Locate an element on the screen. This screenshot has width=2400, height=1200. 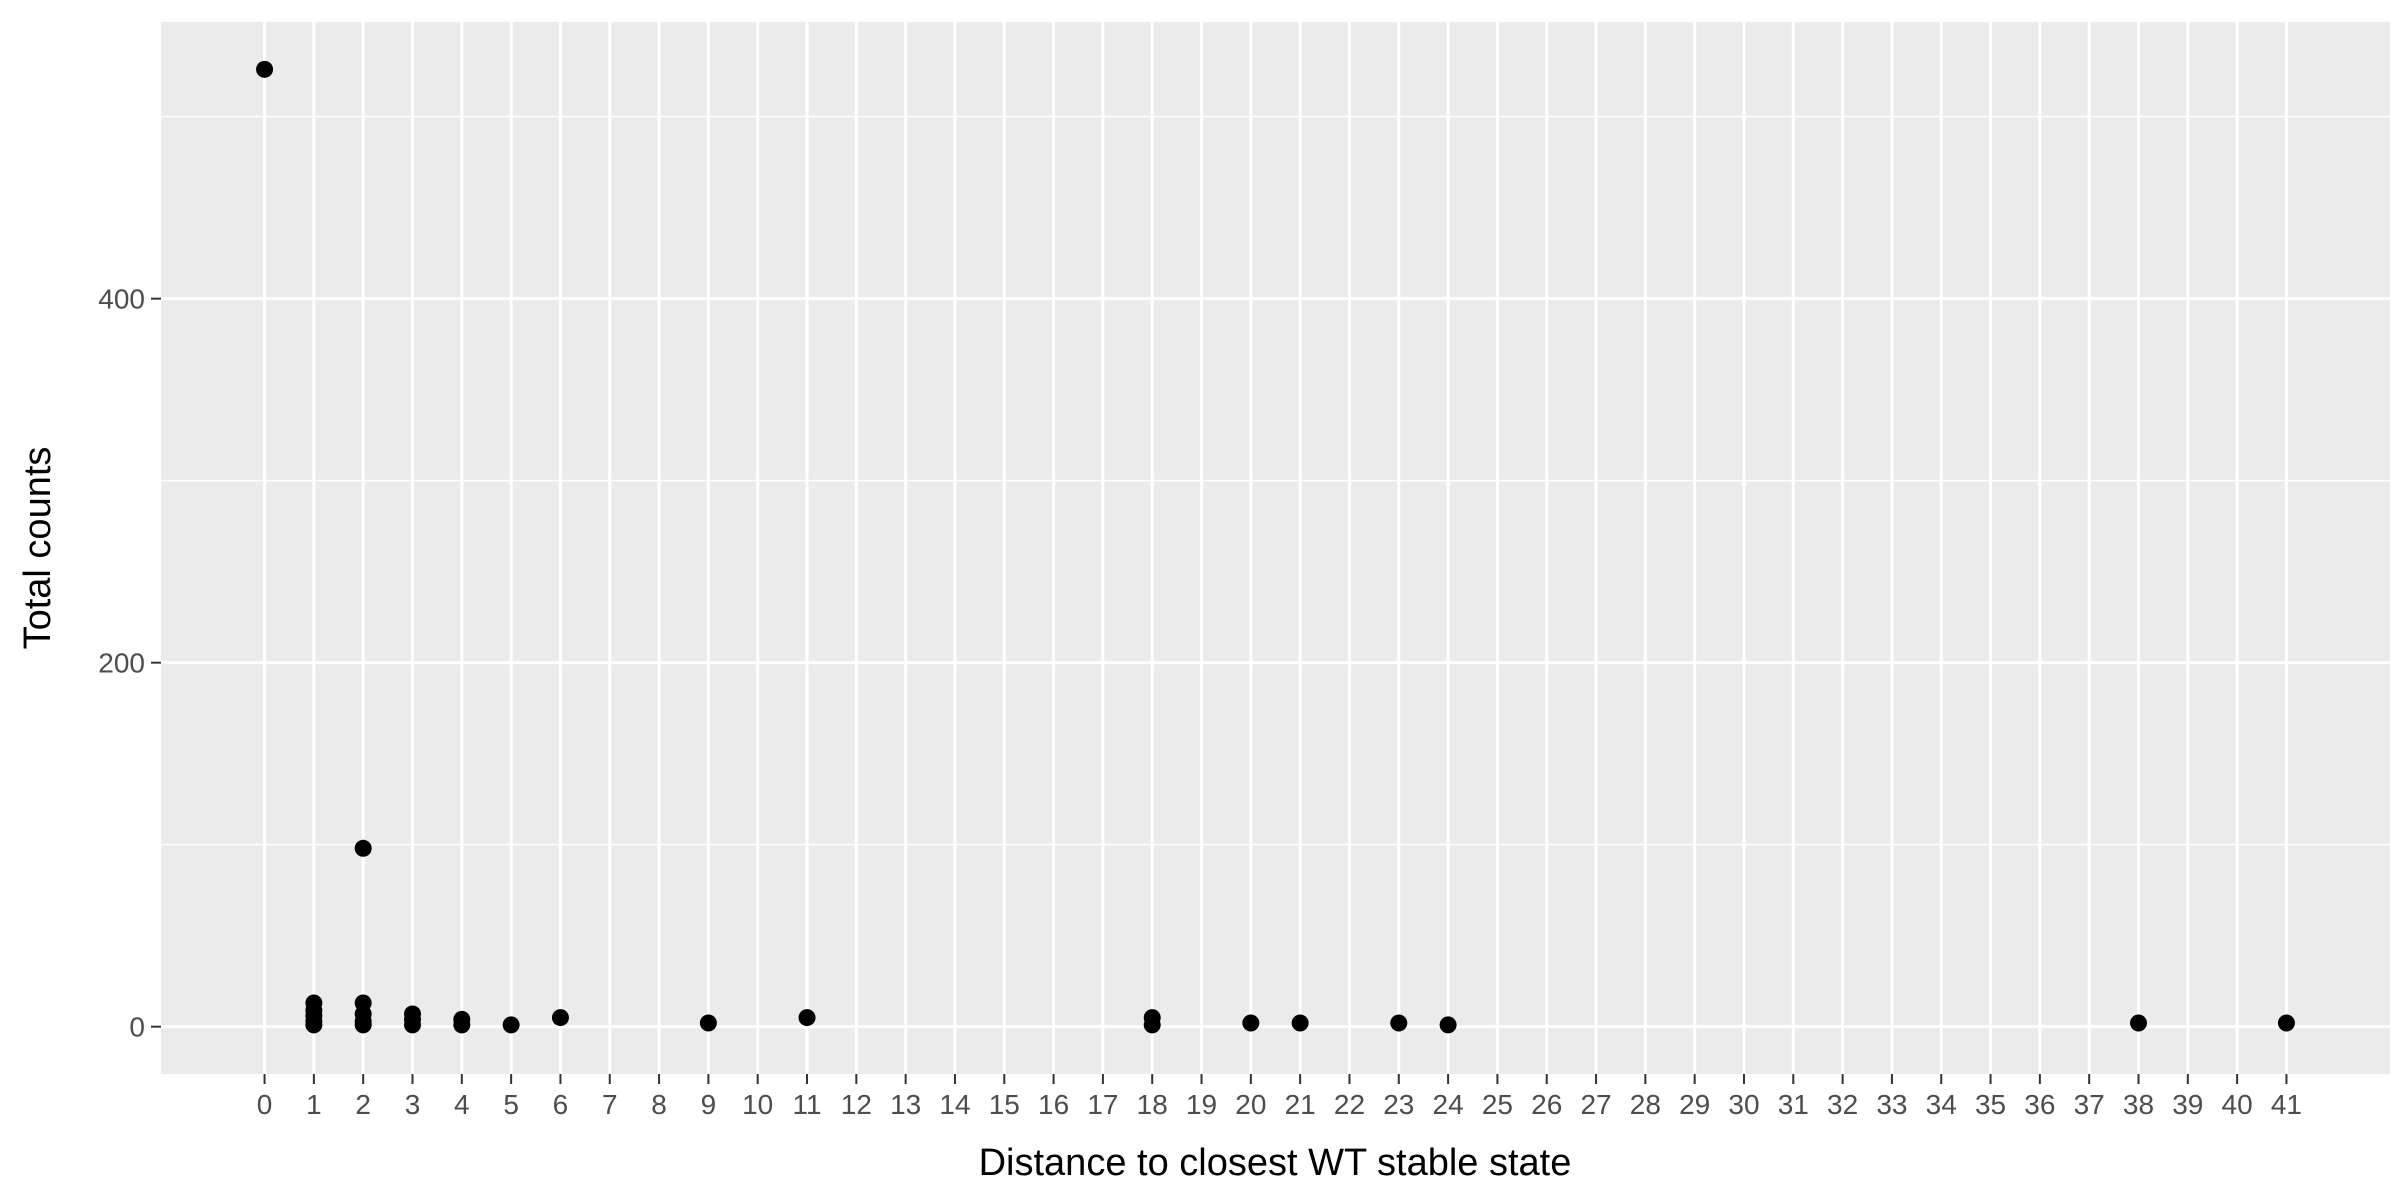
x-tick-label: 32 is located at coordinates (1842, 1104).